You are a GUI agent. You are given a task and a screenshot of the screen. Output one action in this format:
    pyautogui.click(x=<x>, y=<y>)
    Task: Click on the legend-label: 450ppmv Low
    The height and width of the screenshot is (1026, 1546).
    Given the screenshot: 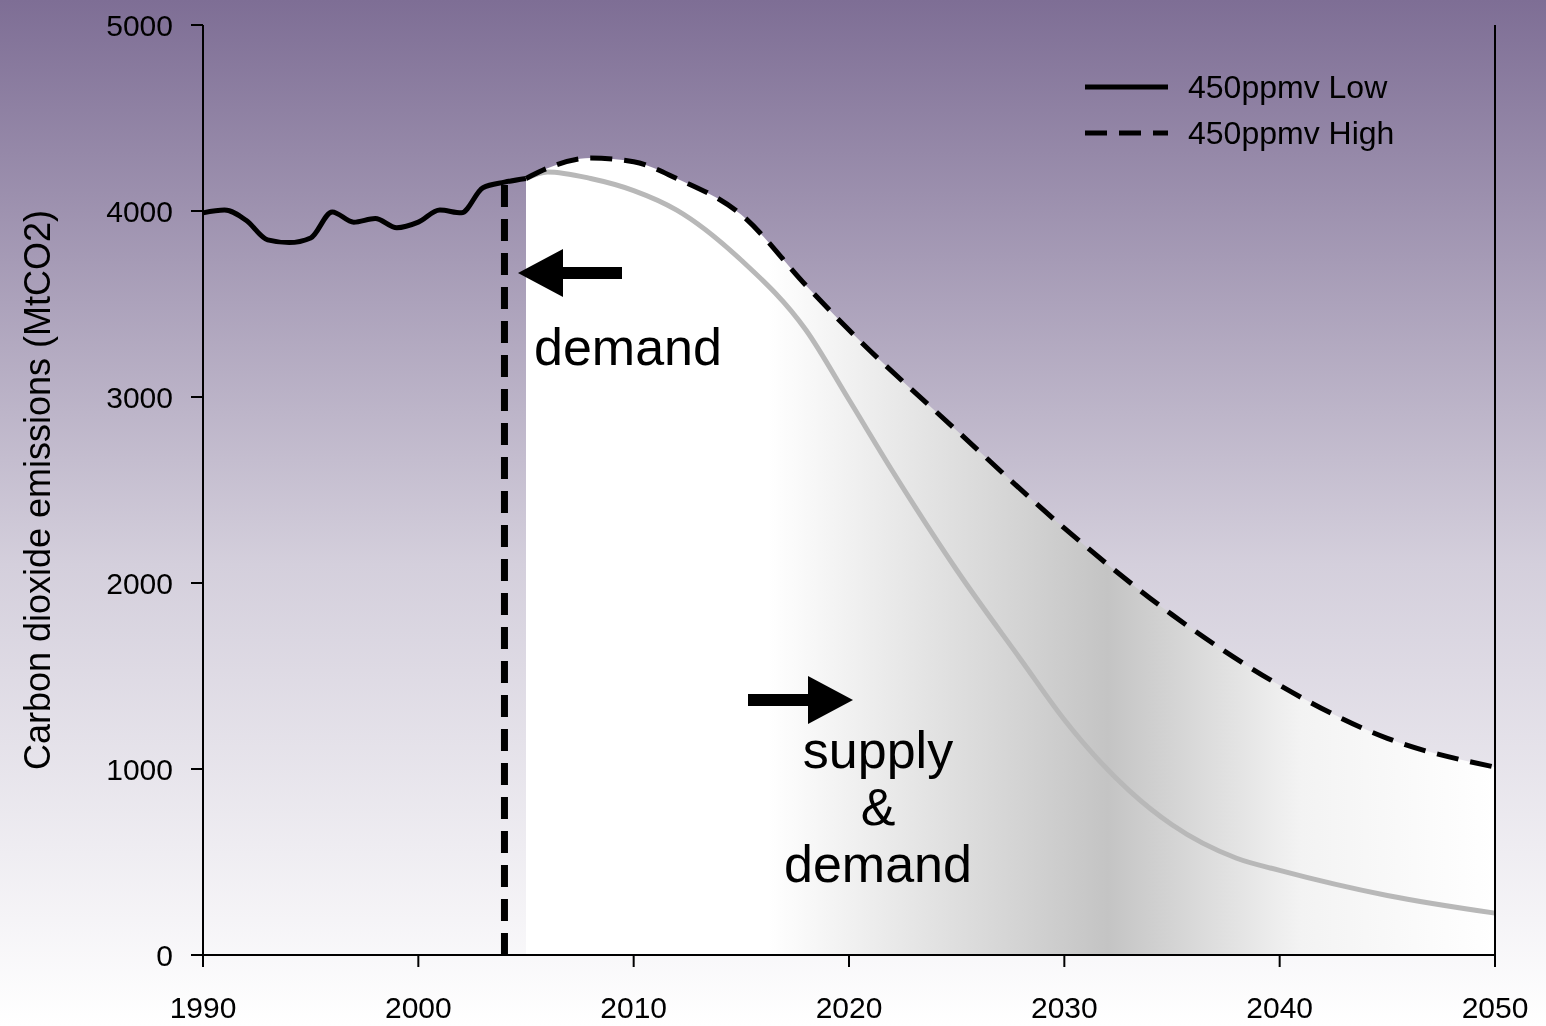 What is the action you would take?
    pyautogui.click(x=1288, y=87)
    